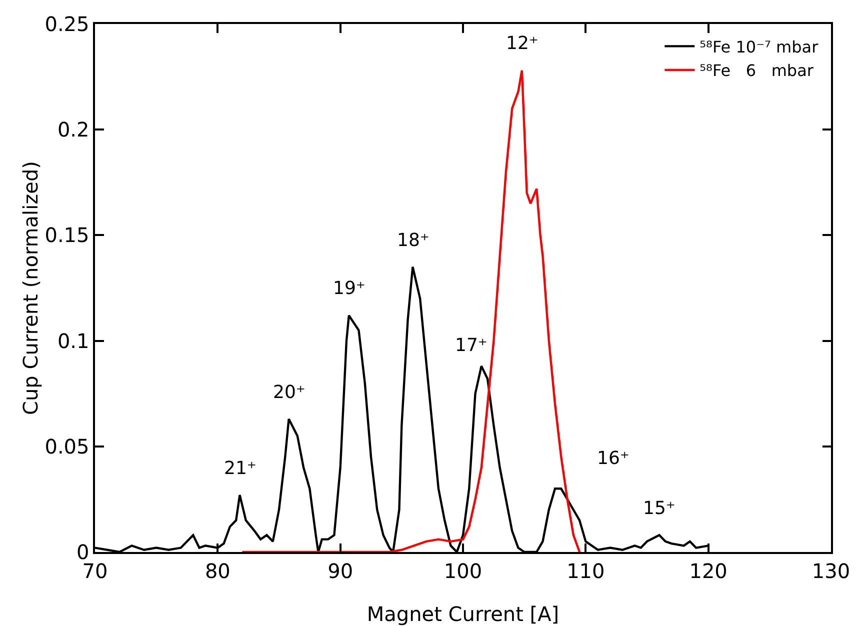  I want to click on annotation: 17⁺, so click(471, 345).